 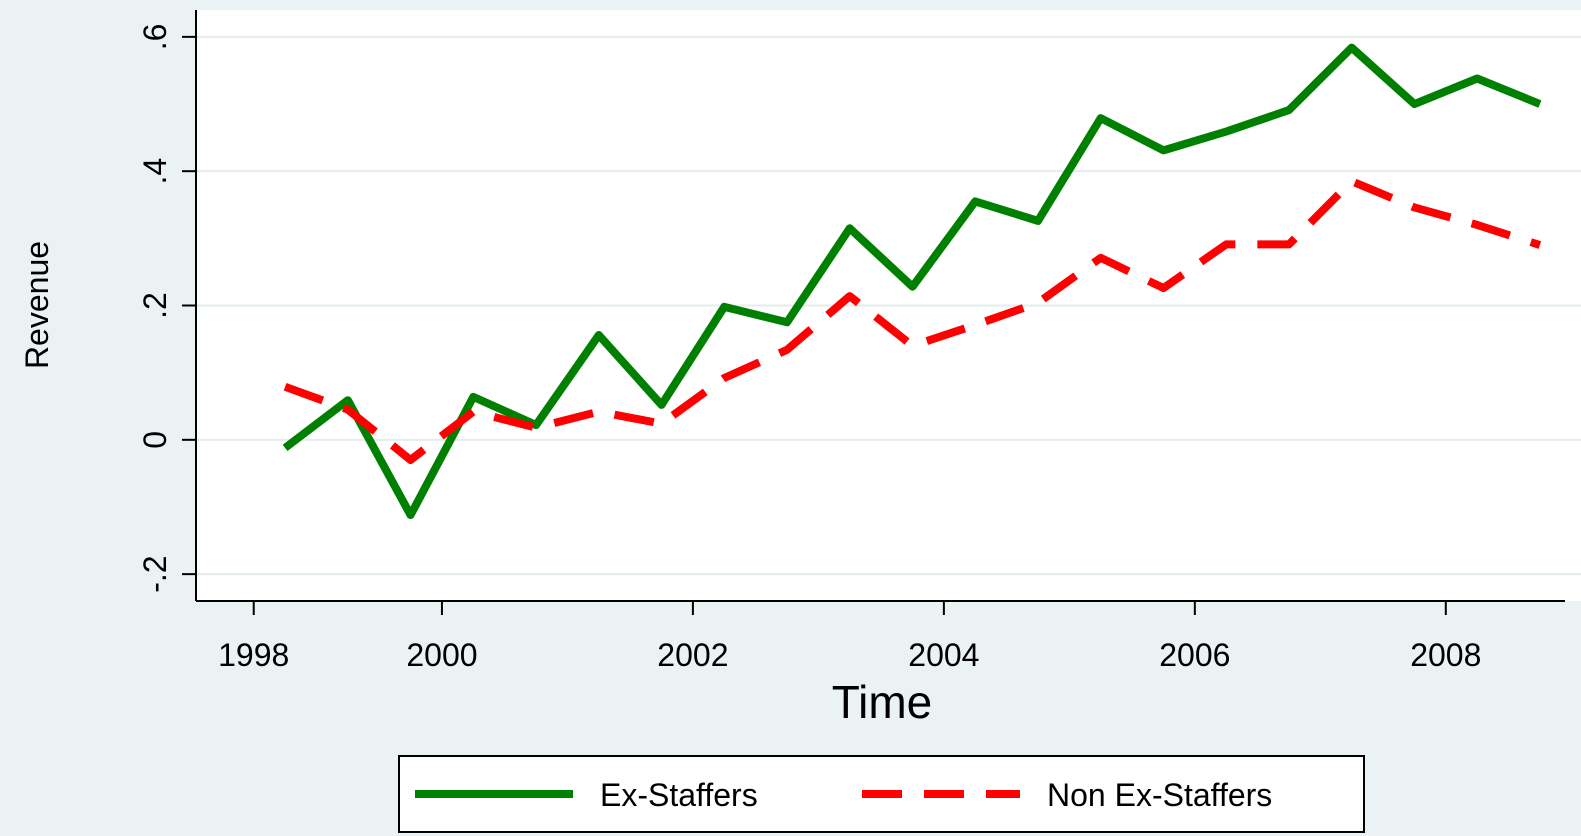 What do you see at coordinates (155, 37) in the screenshot?
I see `y-tick-label: .6` at bounding box center [155, 37].